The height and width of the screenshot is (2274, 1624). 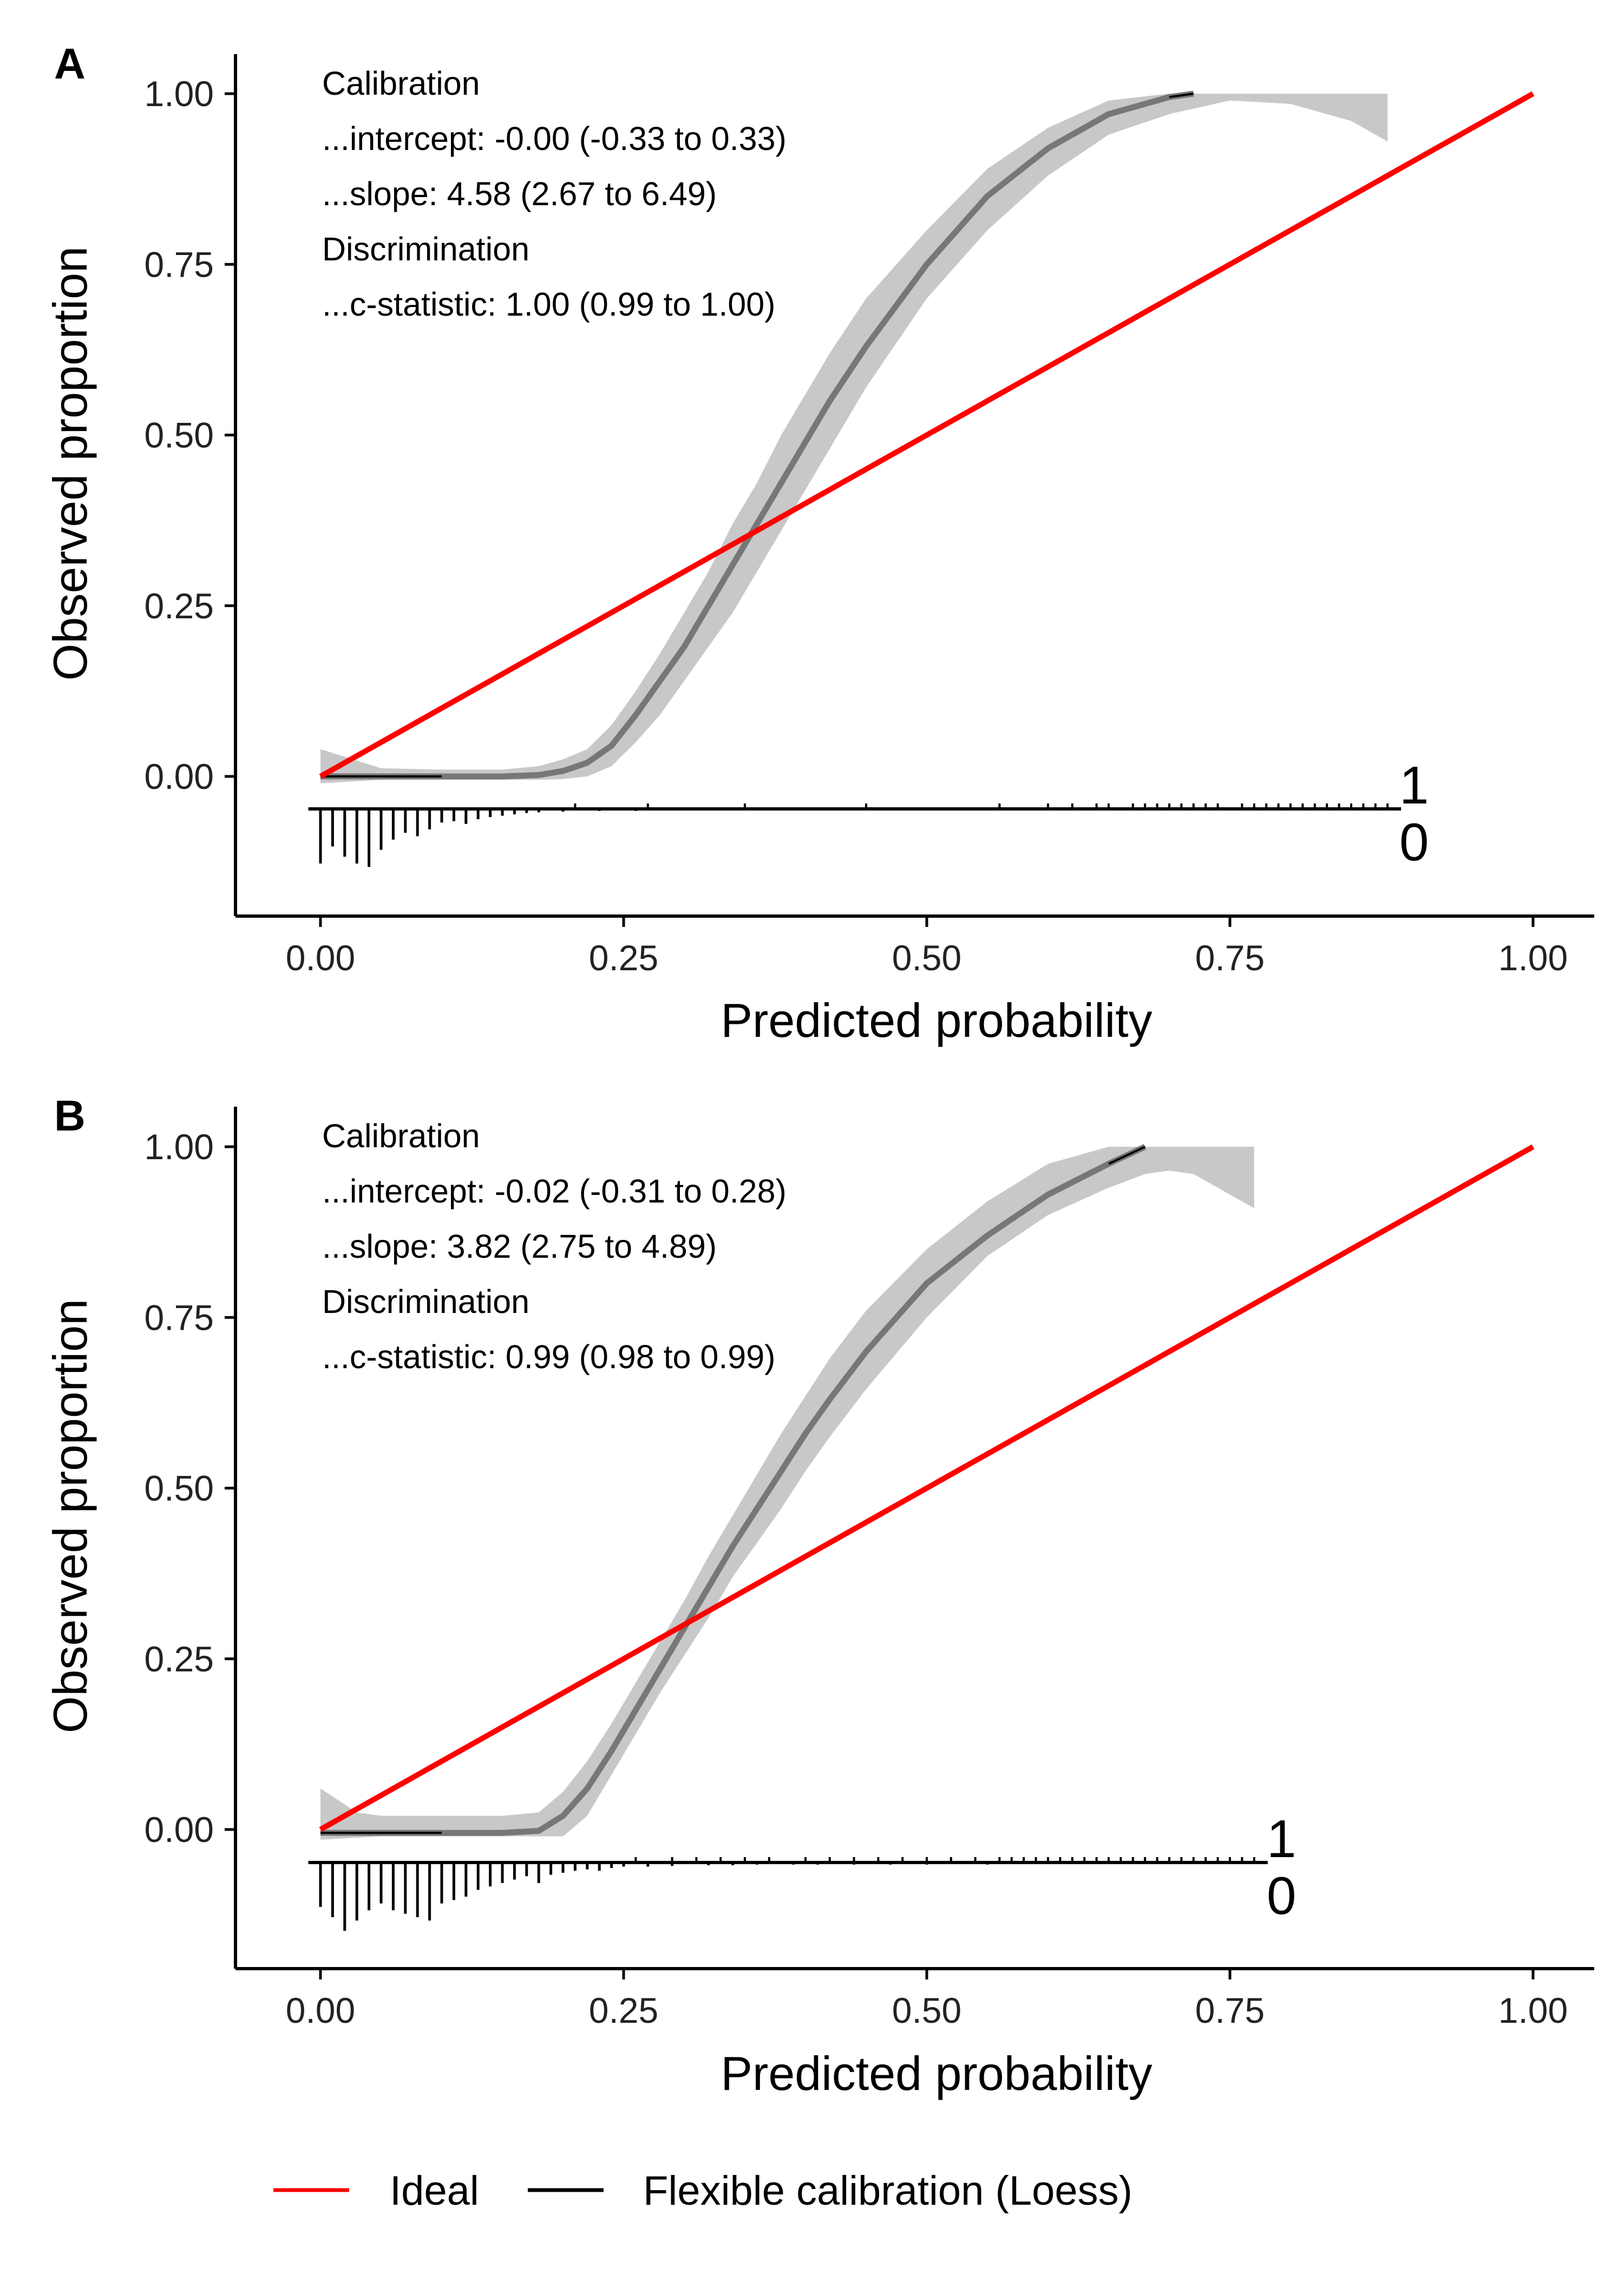 I want to click on annotation-line: ...slope: 3.82 (2.75 to 4.89), so click(x=519, y=1247).